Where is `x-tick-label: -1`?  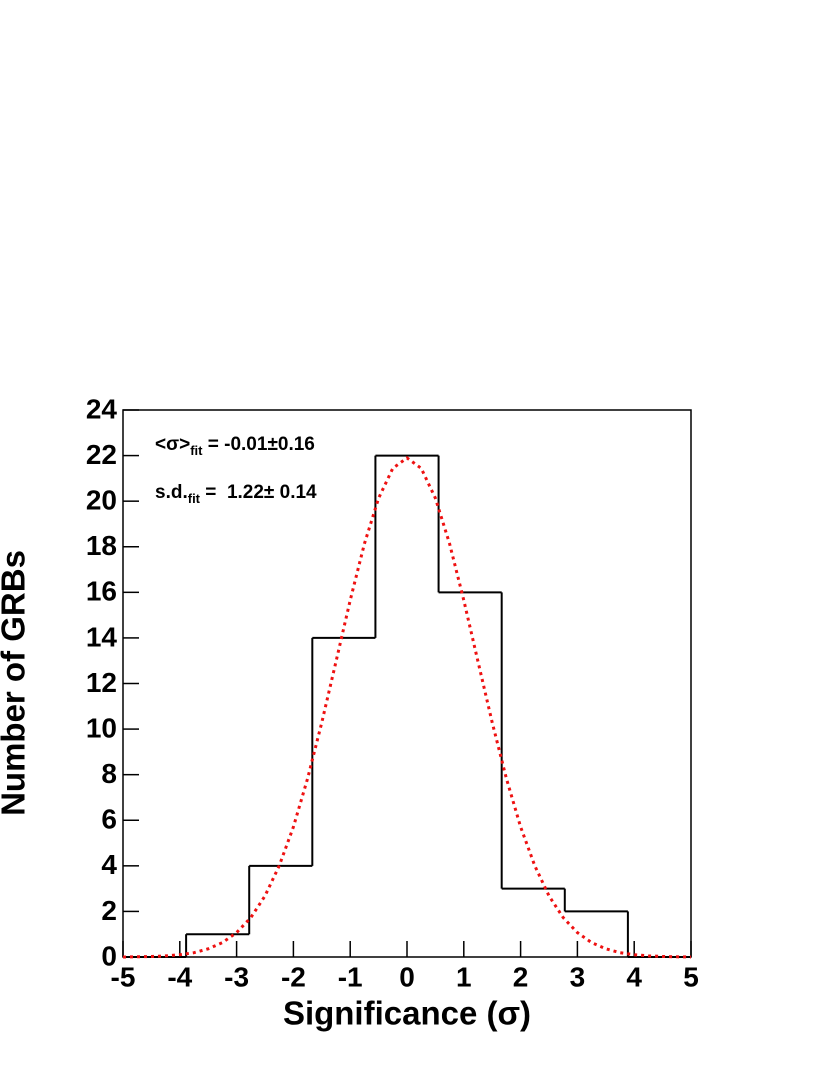 x-tick-label: -1 is located at coordinates (350, 976).